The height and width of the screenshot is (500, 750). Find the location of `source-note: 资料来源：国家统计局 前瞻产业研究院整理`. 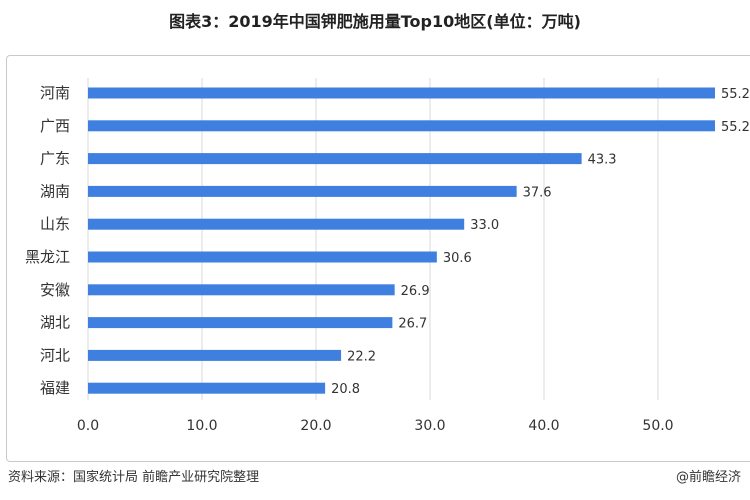

source-note: 资料来源：国家统计局 前瞻产业研究院整理 is located at coordinates (134, 477).